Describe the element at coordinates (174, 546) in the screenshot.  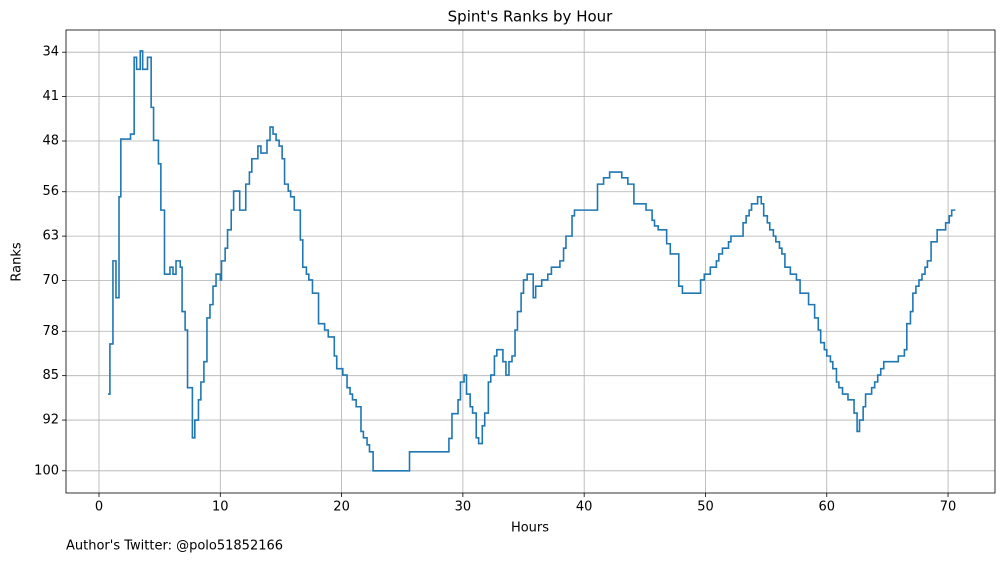
I see `footnote: Author's Twitter: @polo51852166` at that location.